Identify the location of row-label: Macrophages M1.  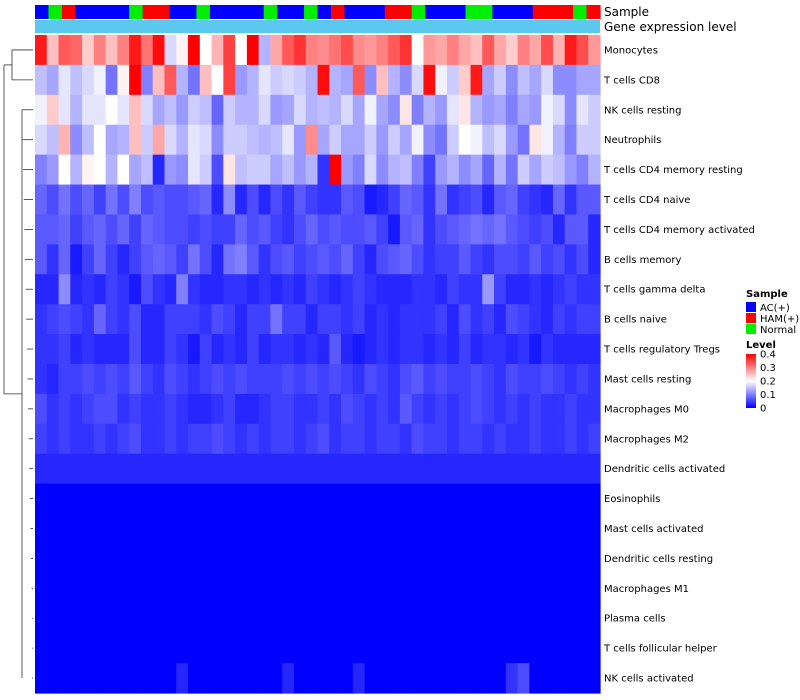
(646, 589).